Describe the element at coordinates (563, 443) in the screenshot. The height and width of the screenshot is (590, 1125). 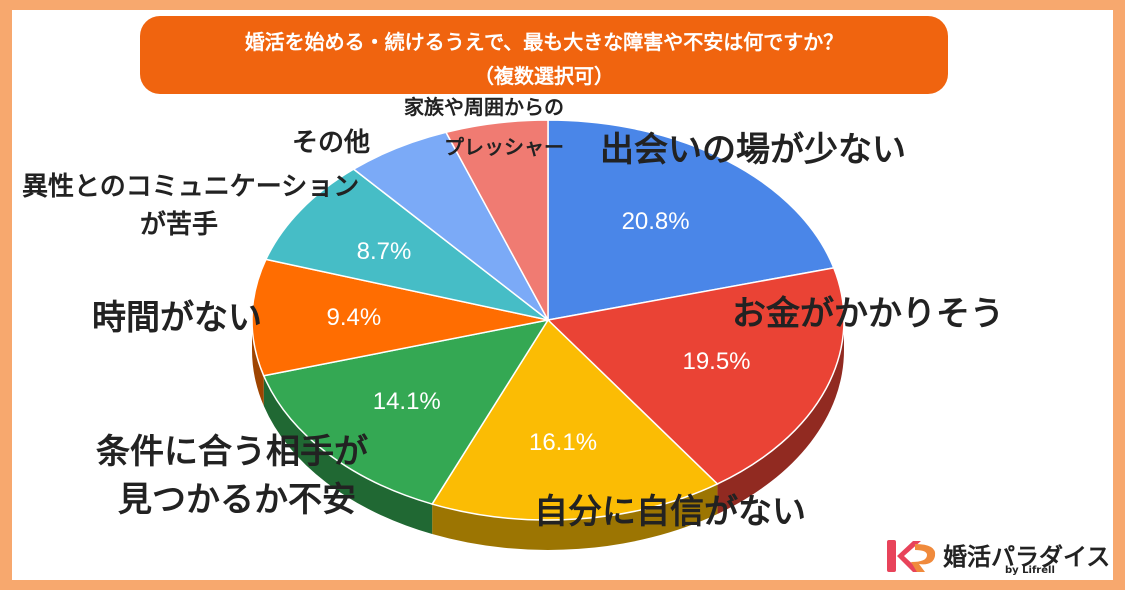
I see `pie-value-label-2: 16.1%` at that location.